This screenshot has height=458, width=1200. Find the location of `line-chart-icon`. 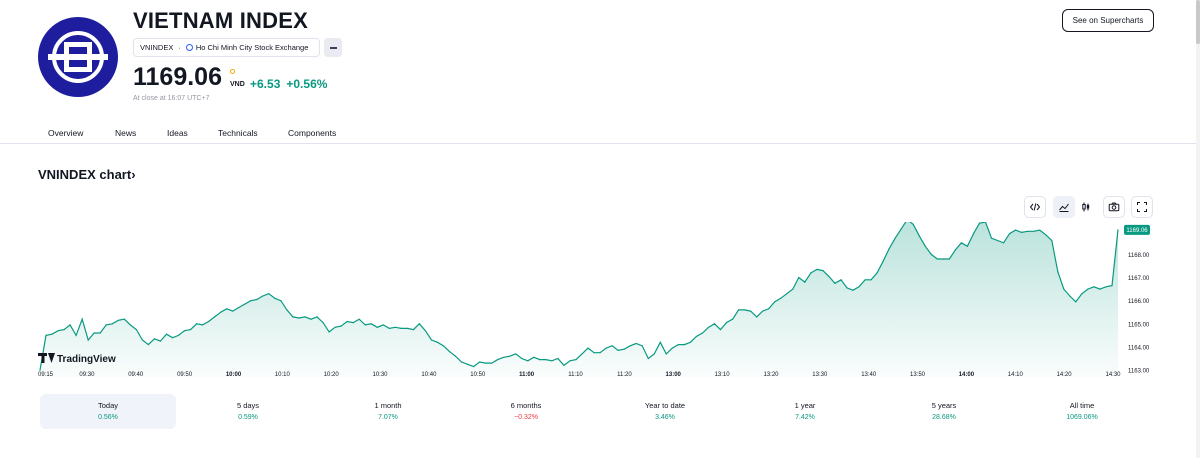

line-chart-icon is located at coordinates (1064, 207).